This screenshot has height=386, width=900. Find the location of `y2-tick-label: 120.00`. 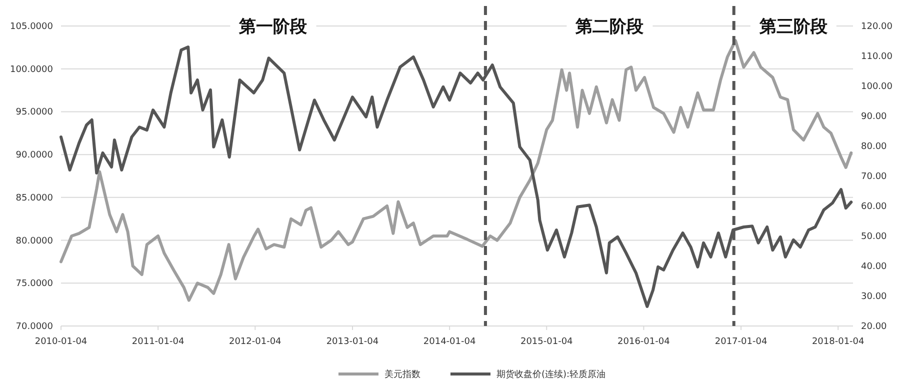

y2-tick-label: 120.00 is located at coordinates (877, 27).